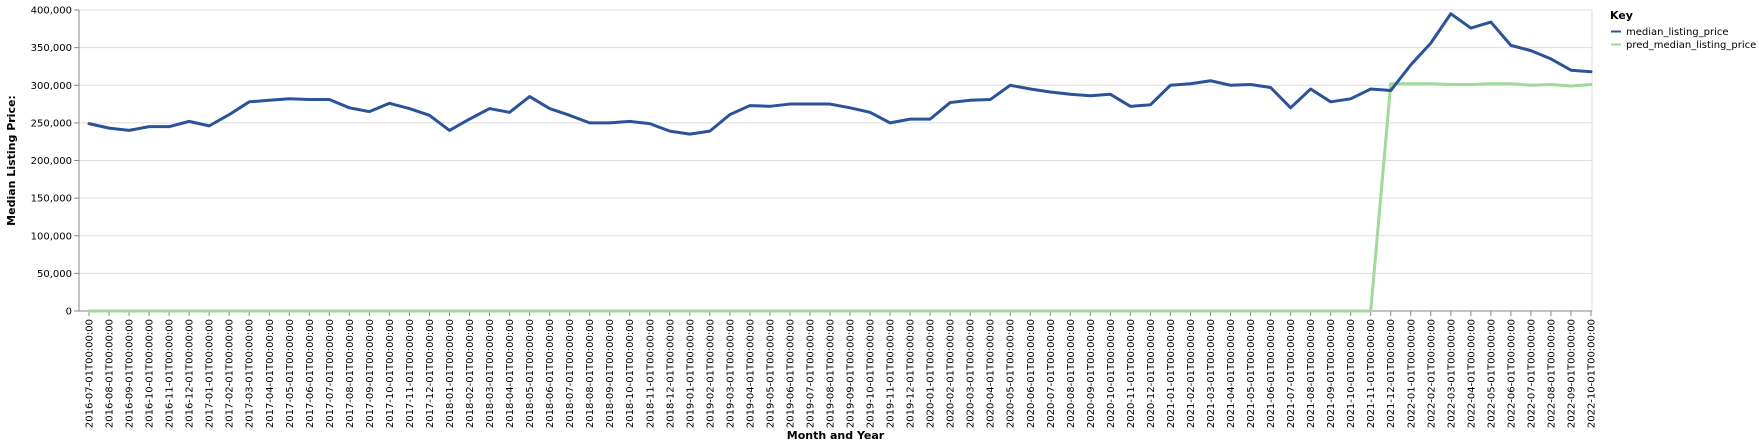 The image size is (1759, 447). What do you see at coordinates (770, 373) in the screenshot?
I see `x-tick-label: 2019-05-01T00:00:00` at bounding box center [770, 373].